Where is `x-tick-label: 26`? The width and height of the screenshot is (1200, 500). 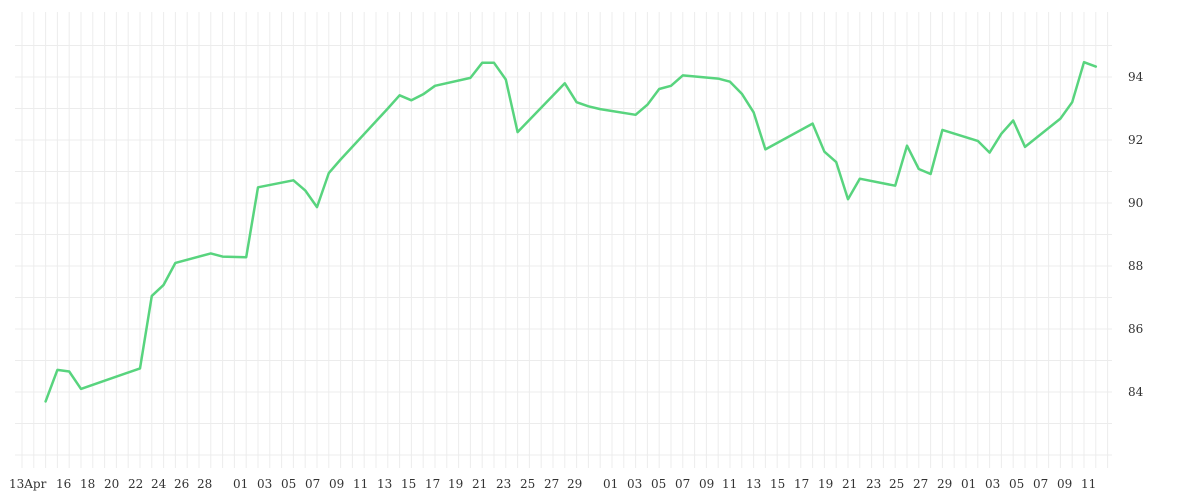
x-tick-label: 26 is located at coordinates (181, 484).